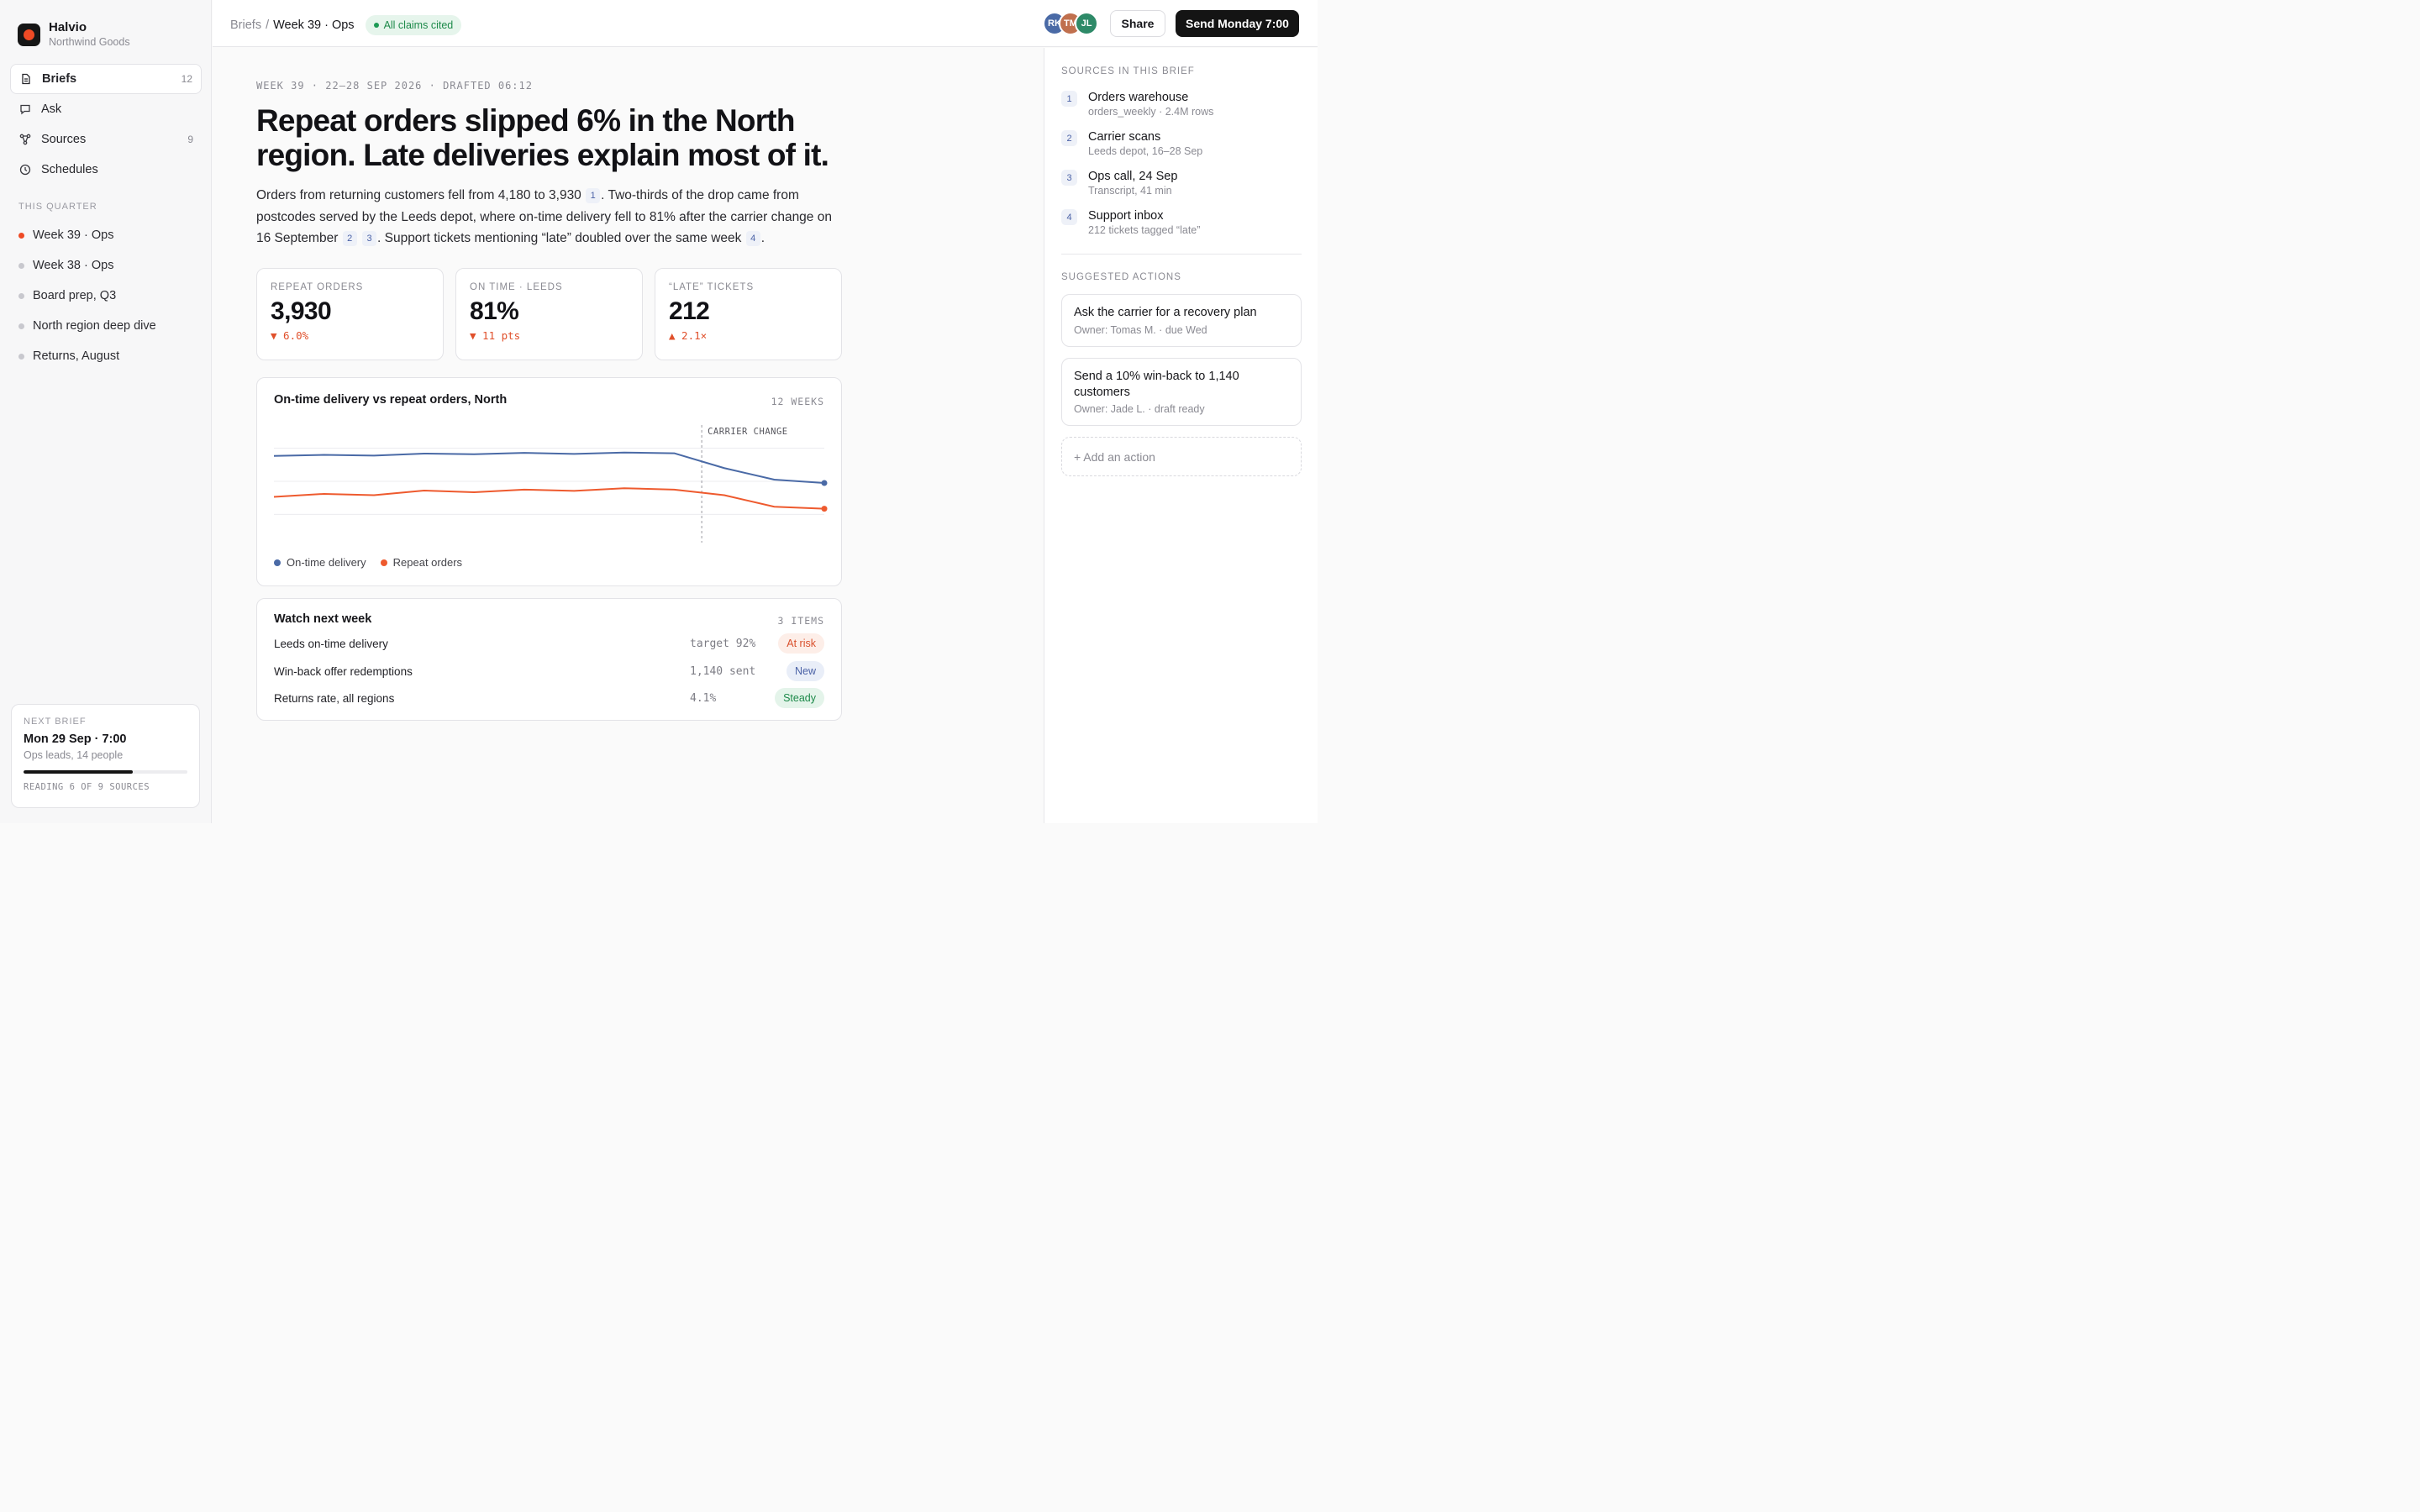 Image resolution: width=2420 pixels, height=1512 pixels. What do you see at coordinates (1124, 137) in the screenshot?
I see `source-name: Carrier scans` at bounding box center [1124, 137].